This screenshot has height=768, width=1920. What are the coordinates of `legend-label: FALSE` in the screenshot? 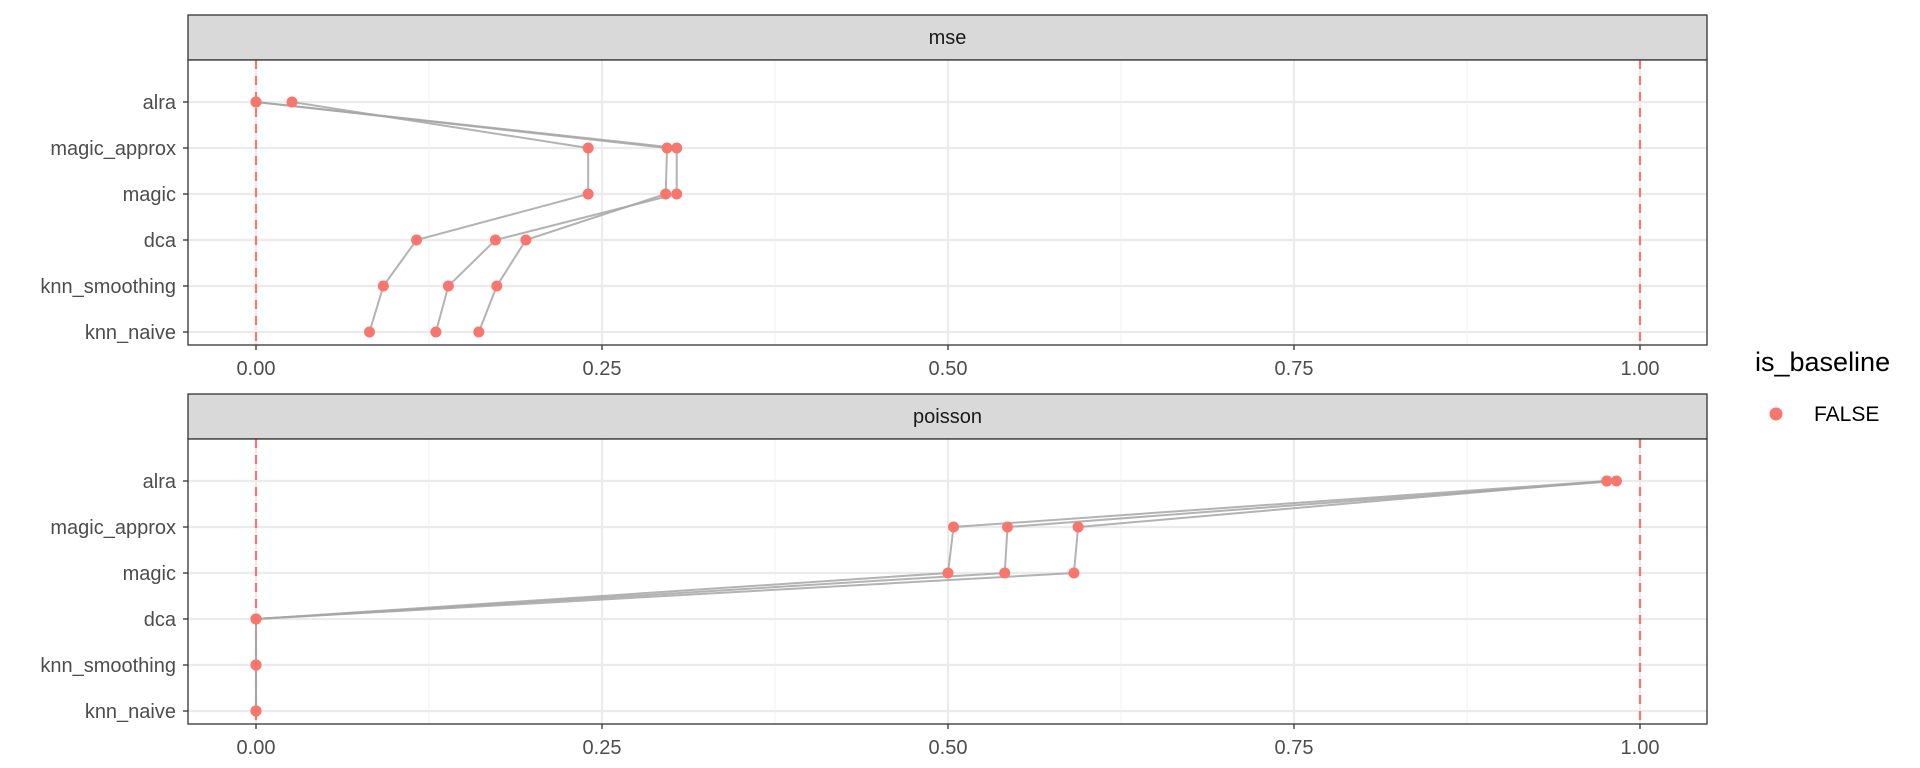 It's located at (1846, 414).